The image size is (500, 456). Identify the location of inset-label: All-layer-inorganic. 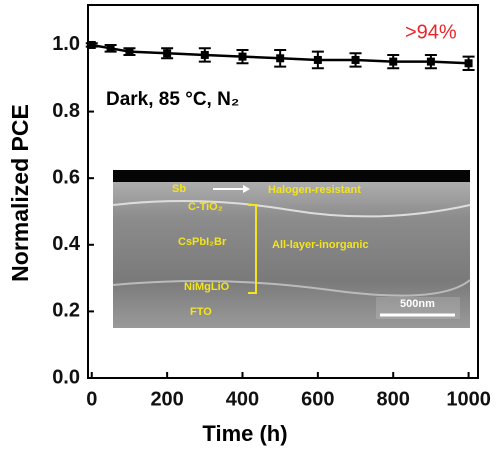
(320, 245).